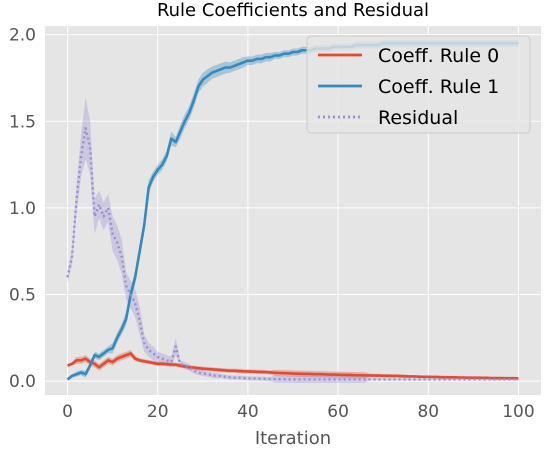 The width and height of the screenshot is (544, 449). What do you see at coordinates (338, 412) in the screenshot?
I see `x-tick-label: 60` at bounding box center [338, 412].